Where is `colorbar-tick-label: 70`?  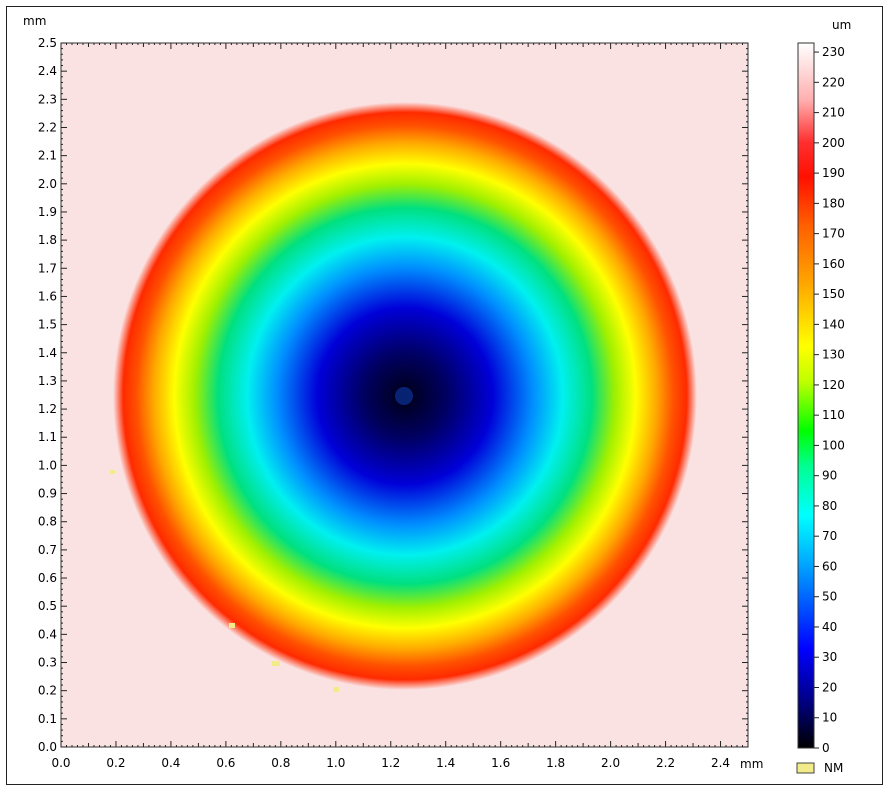 colorbar-tick-label: 70 is located at coordinates (829, 536).